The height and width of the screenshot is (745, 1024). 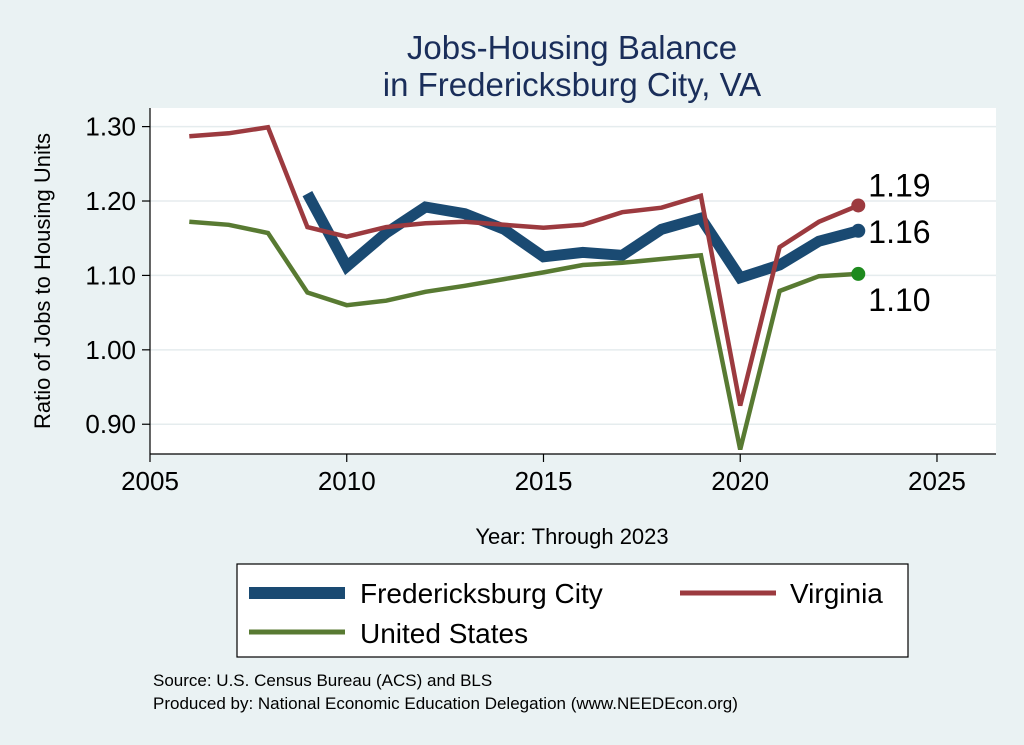 I want to click on legend-box, so click(x=572, y=610).